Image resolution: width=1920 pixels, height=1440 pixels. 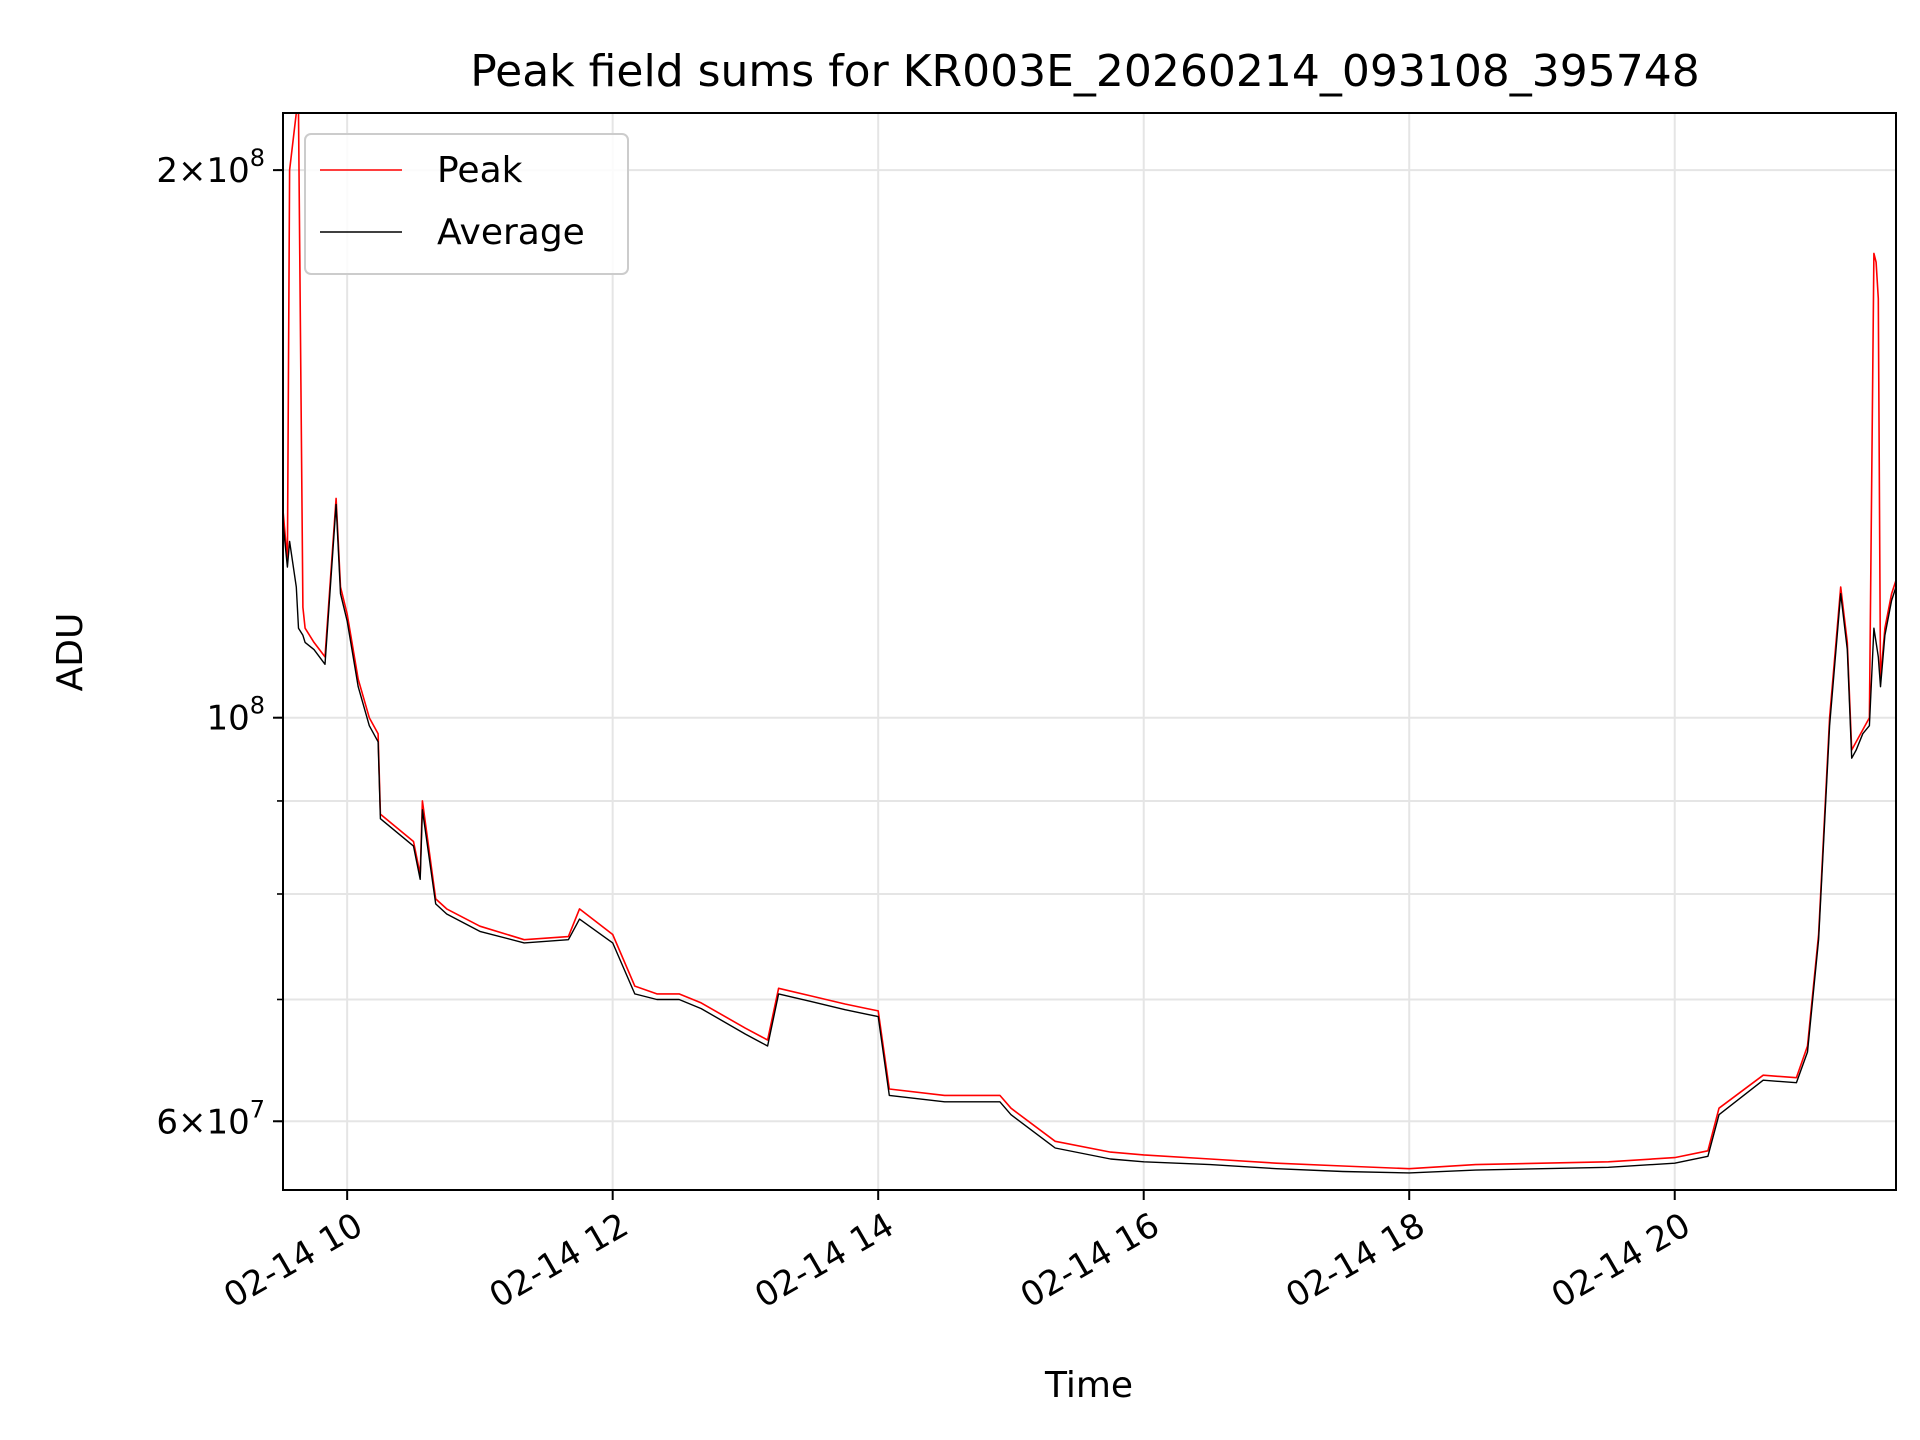 What do you see at coordinates (511, 232) in the screenshot?
I see `legend-label-average: Average` at bounding box center [511, 232].